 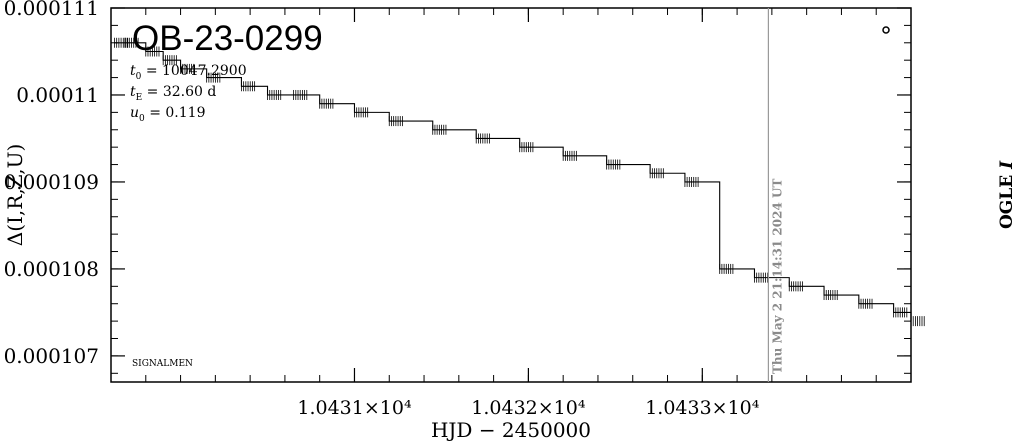 I want to click on y-axis-label: Δ(I,R,Z,U), so click(x=15, y=195).